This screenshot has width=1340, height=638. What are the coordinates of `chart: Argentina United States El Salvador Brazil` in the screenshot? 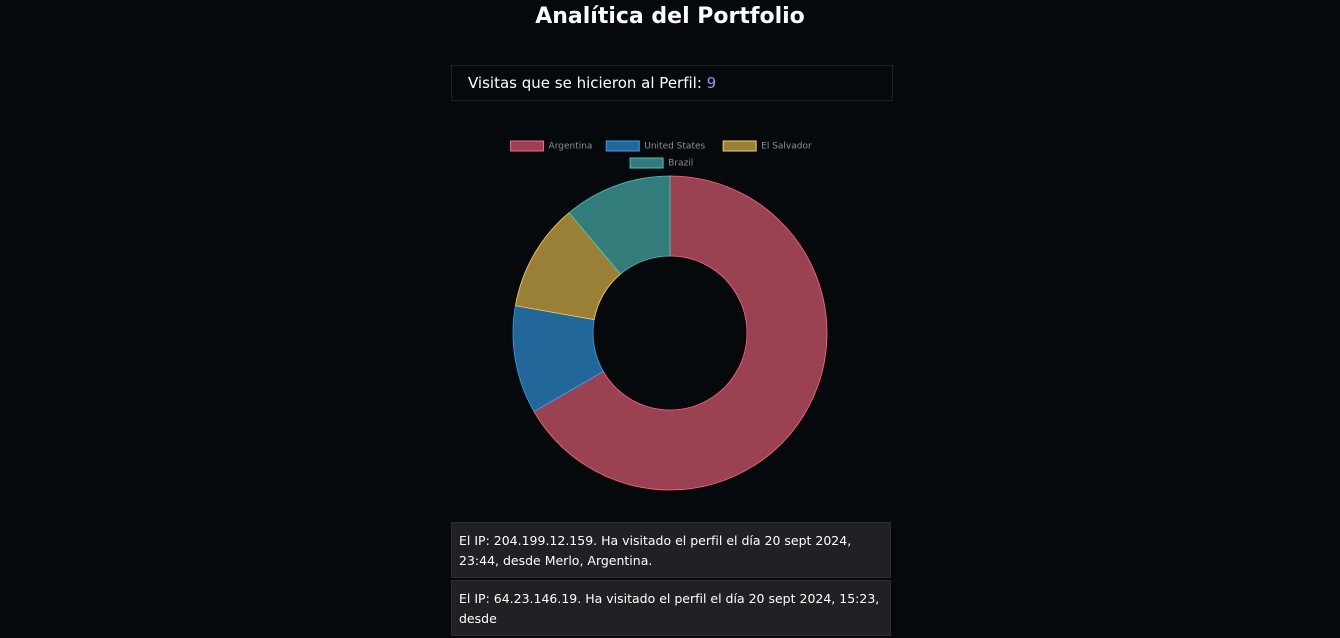 It's located at (669, 315).